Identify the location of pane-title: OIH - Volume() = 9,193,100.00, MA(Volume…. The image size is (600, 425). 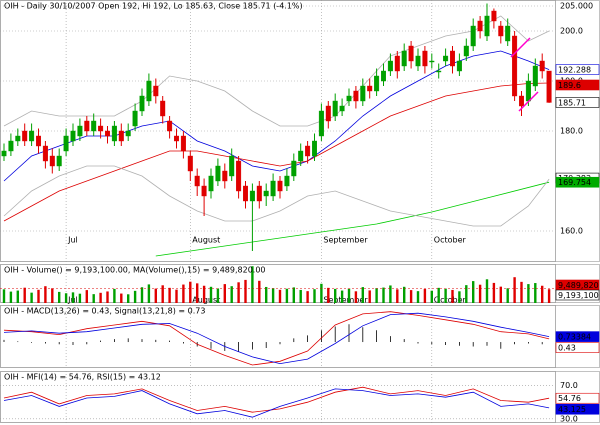
(135, 270).